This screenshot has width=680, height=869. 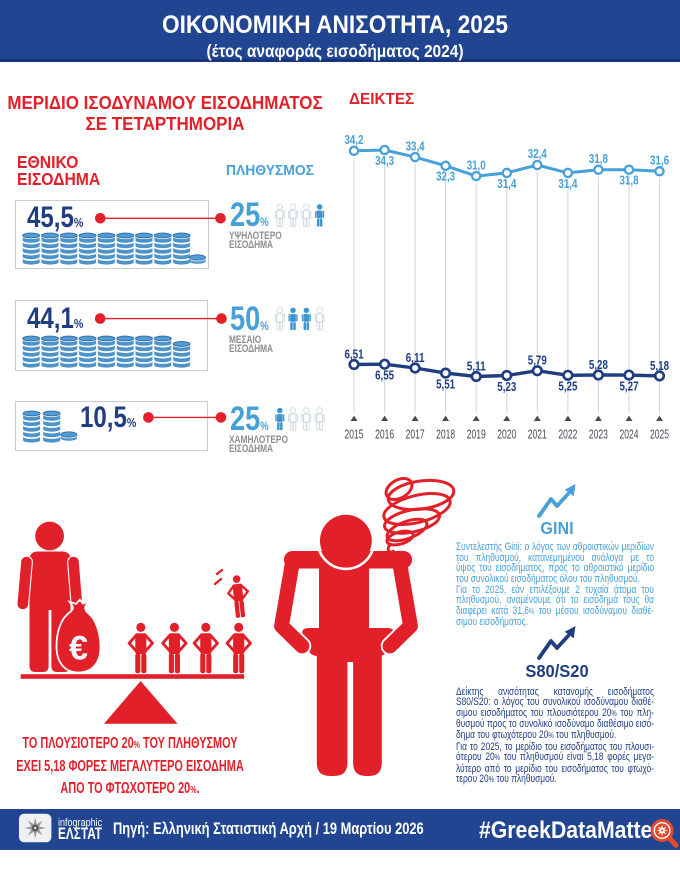 What do you see at coordinates (567, 386) in the screenshot?
I see `svg-text: 5,25` at bounding box center [567, 386].